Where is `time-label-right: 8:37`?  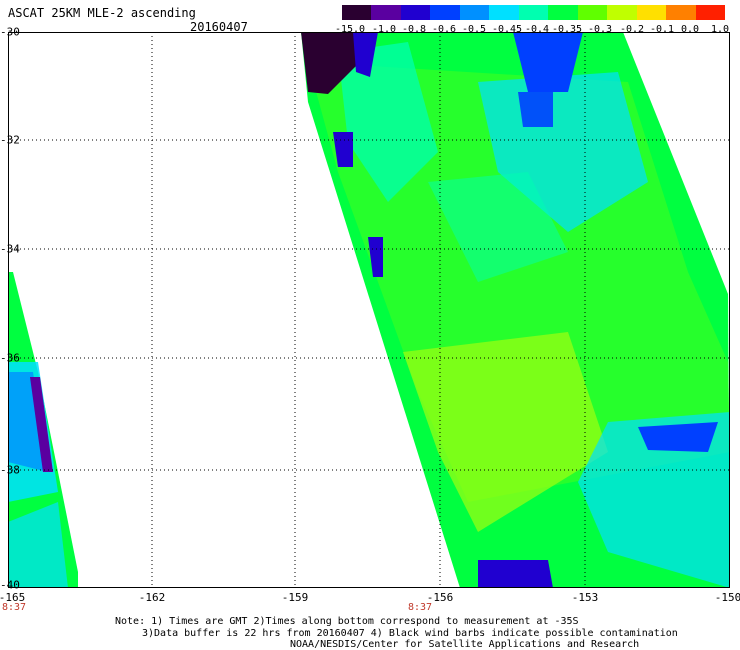
time-label-right: 8:37 is located at coordinates (420, 607).